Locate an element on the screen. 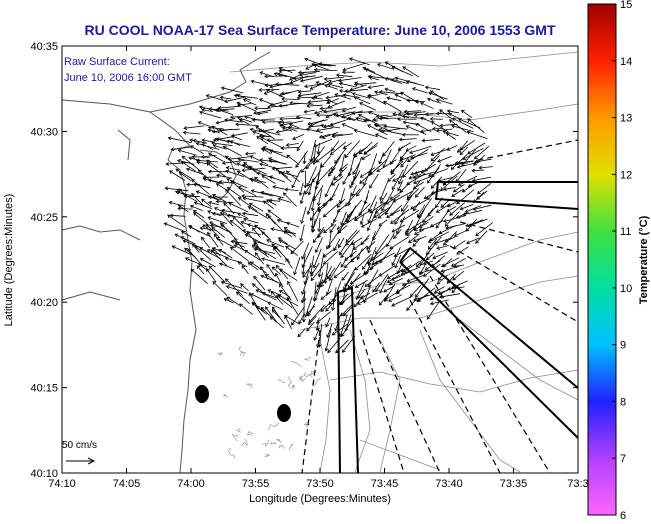  x-tick-label: 73:45 is located at coordinates (385, 484).